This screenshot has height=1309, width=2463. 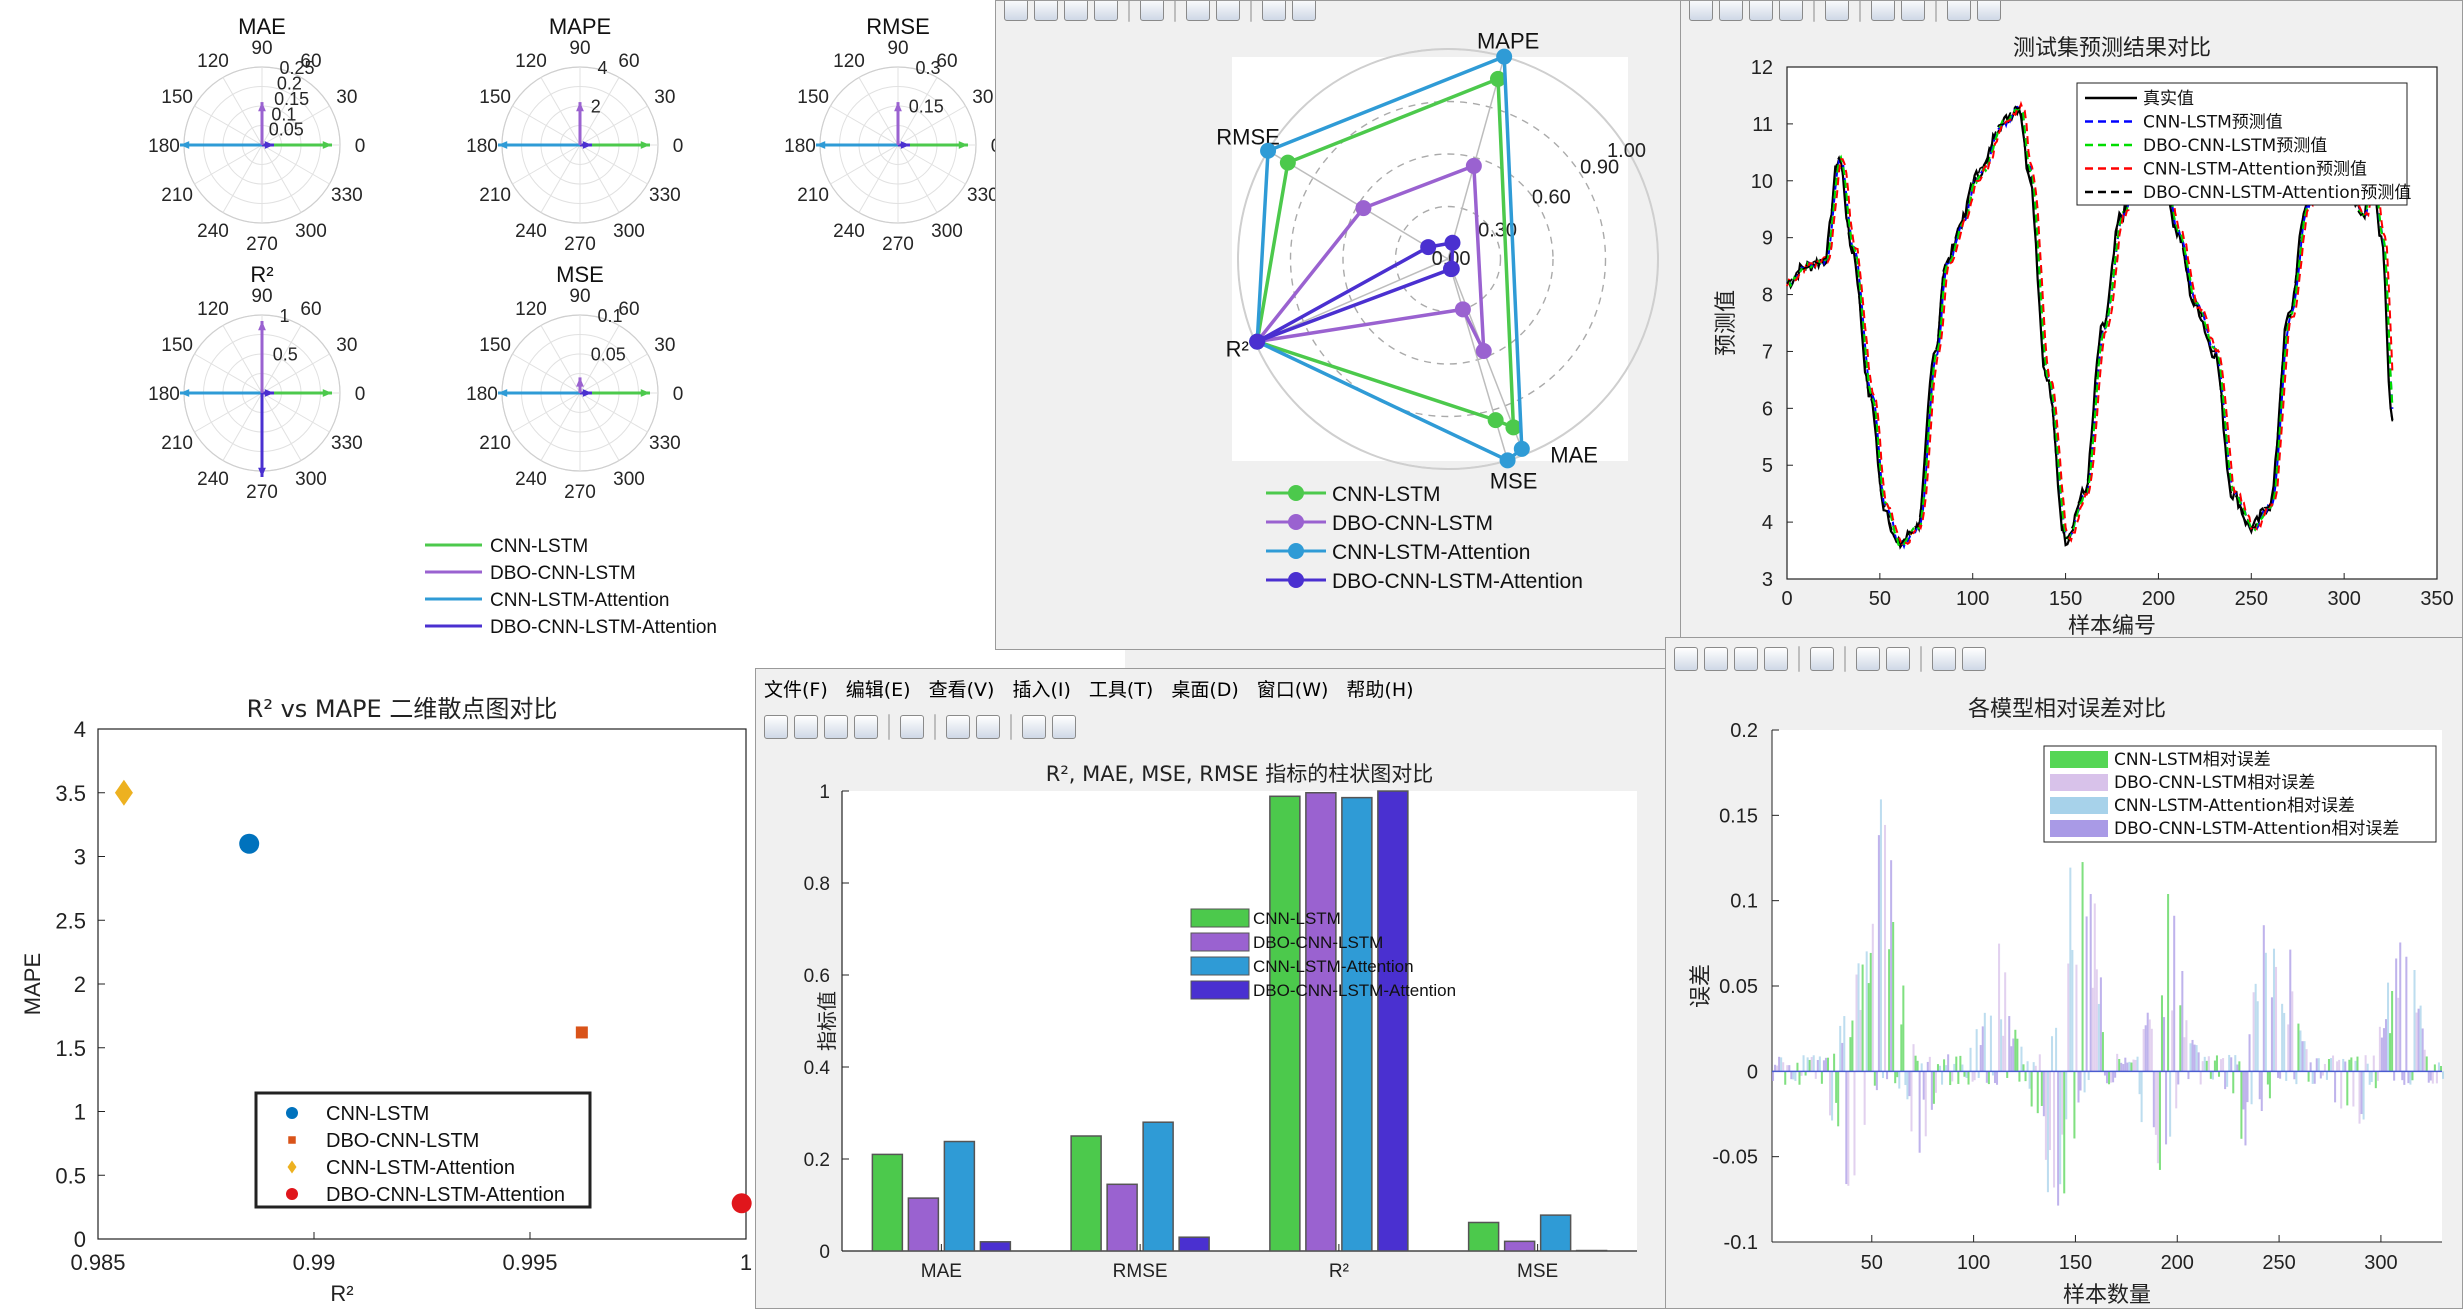 What do you see at coordinates (1735, 1158) in the screenshot?
I see `err-y-tick-label: -0.05` at bounding box center [1735, 1158].